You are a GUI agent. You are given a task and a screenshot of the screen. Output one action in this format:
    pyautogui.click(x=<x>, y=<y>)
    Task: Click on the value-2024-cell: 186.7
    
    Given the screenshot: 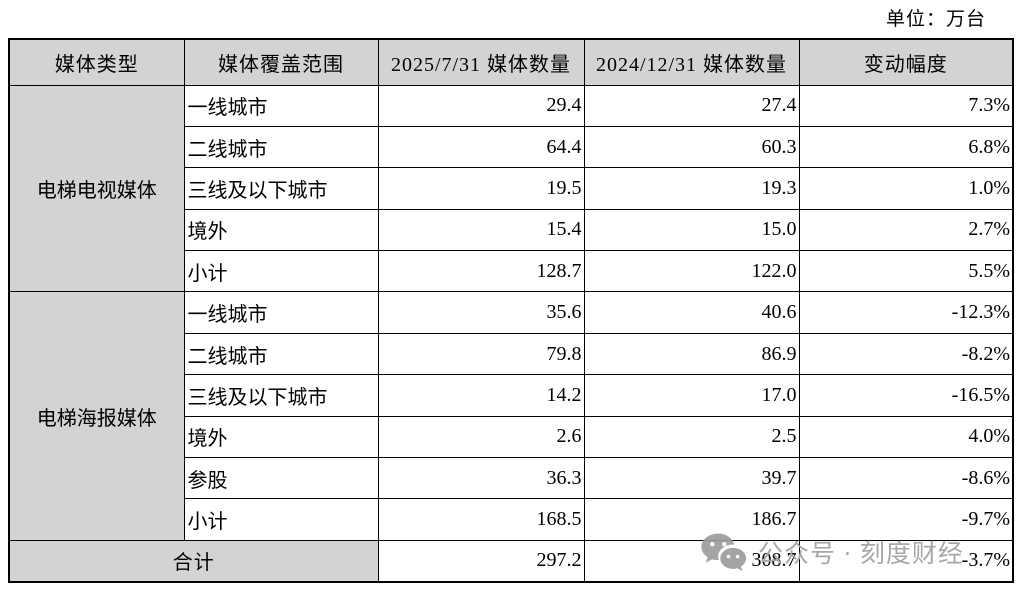 What is the action you would take?
    pyautogui.click(x=691, y=519)
    